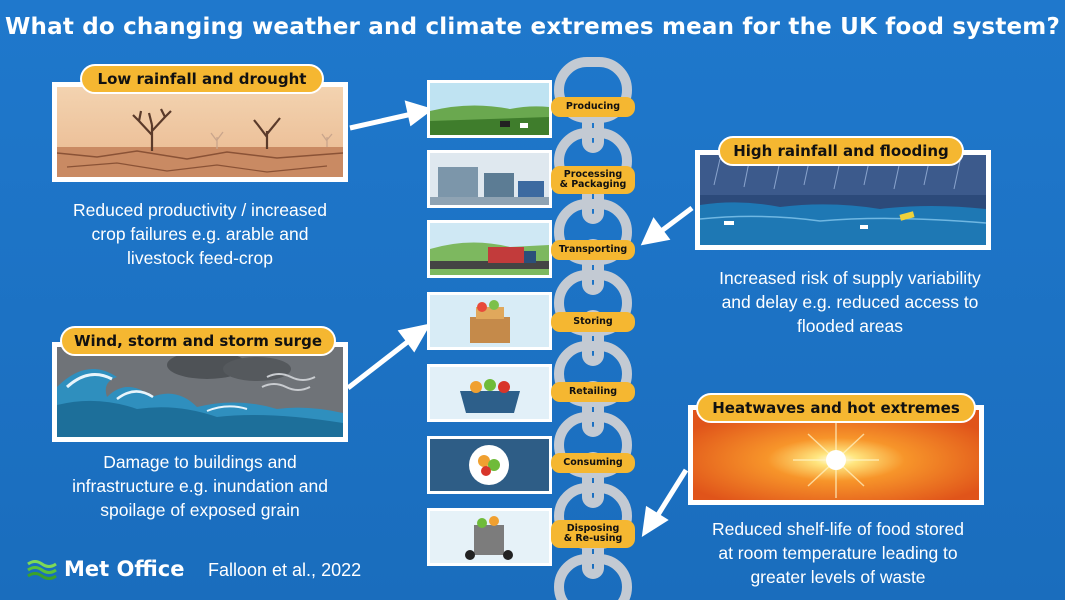 The image size is (1065, 600). I want to click on flooding-impact-line: flooded areas, so click(850, 326).